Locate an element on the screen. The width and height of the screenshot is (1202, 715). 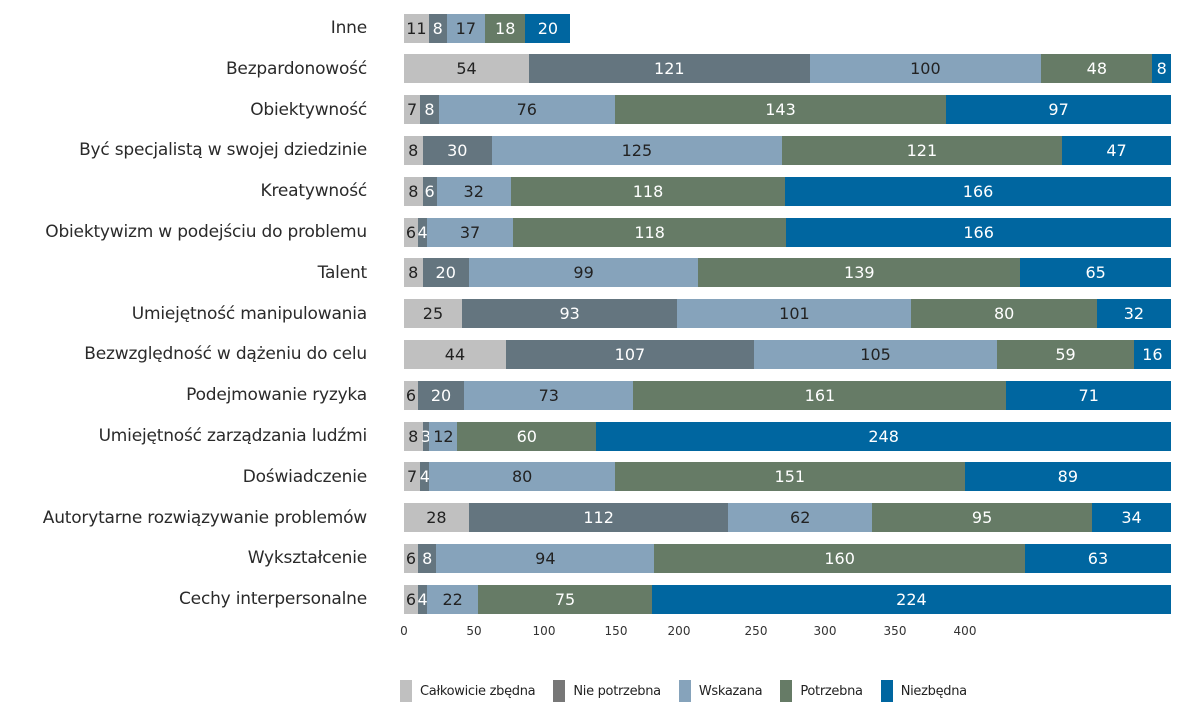
data-label: 11 is located at coordinates (416, 28).